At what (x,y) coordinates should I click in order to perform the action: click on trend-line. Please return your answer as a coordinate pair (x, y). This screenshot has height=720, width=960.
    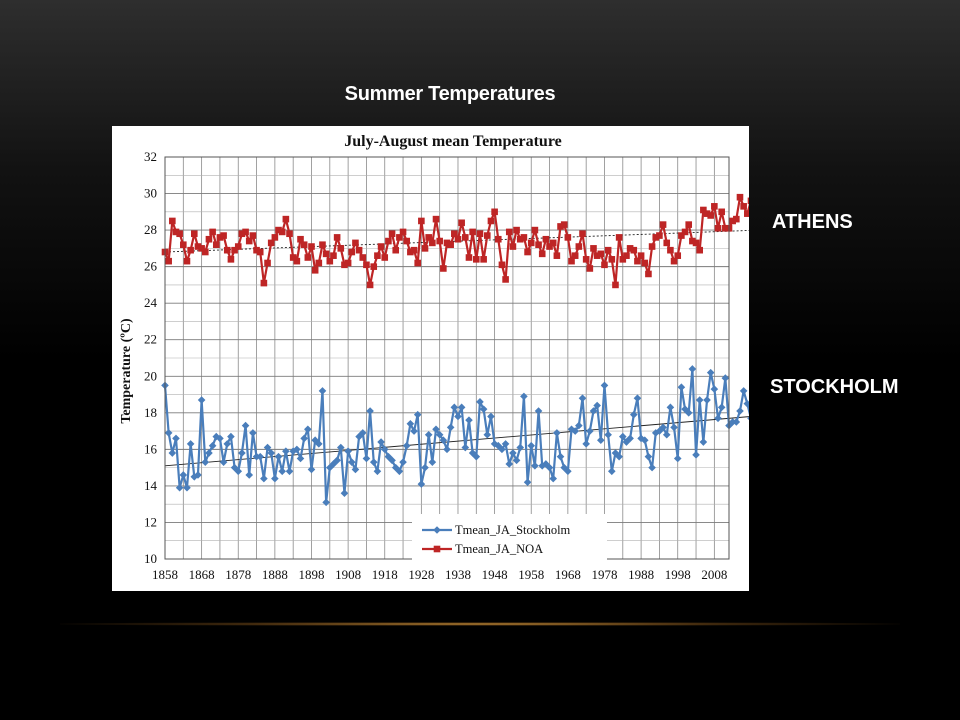
    Looking at the image, I should click on (461, 241).